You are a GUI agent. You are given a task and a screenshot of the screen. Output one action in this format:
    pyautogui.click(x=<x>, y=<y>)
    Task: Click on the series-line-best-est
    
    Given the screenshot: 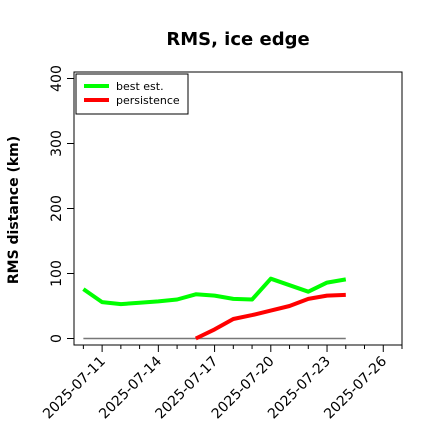 What is the action you would take?
    pyautogui.click(x=214, y=291)
    